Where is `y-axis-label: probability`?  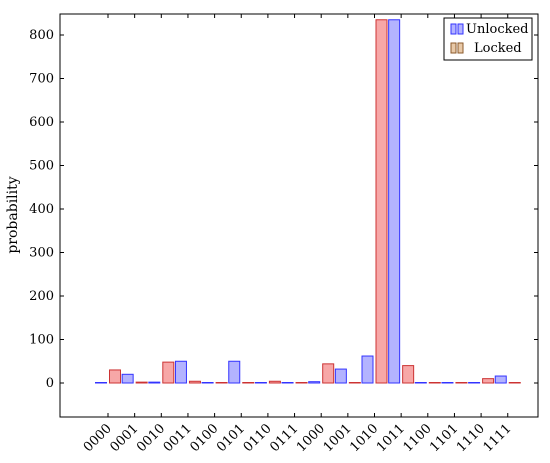 y-axis-label: probability is located at coordinates (13, 214).